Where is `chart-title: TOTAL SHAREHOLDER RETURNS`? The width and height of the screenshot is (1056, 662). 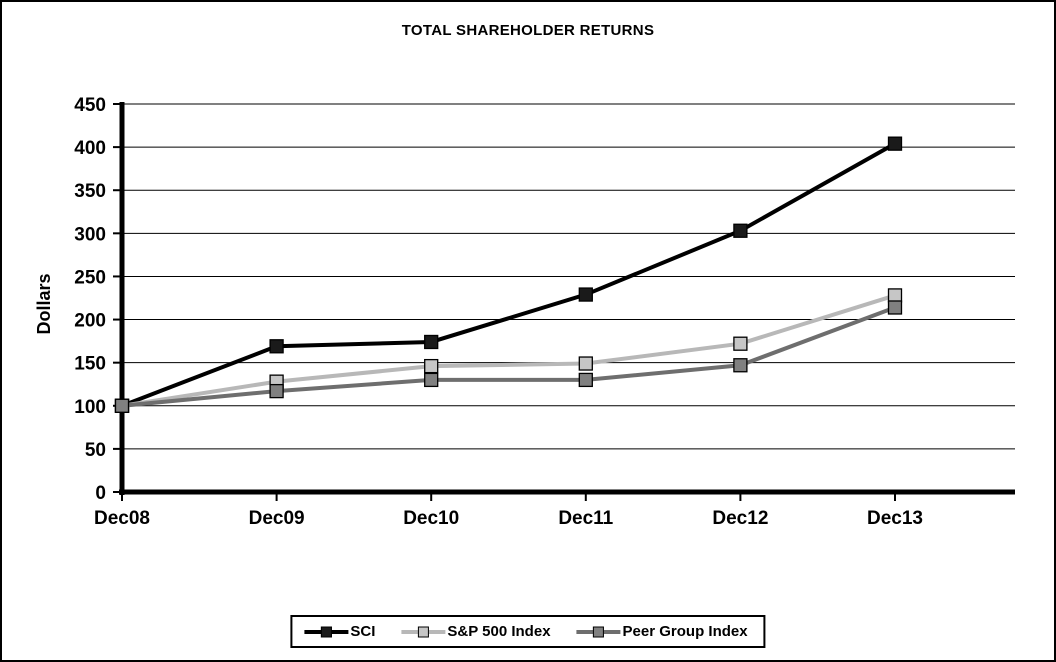 chart-title: TOTAL SHAREHOLDER RETURNS is located at coordinates (528, 30).